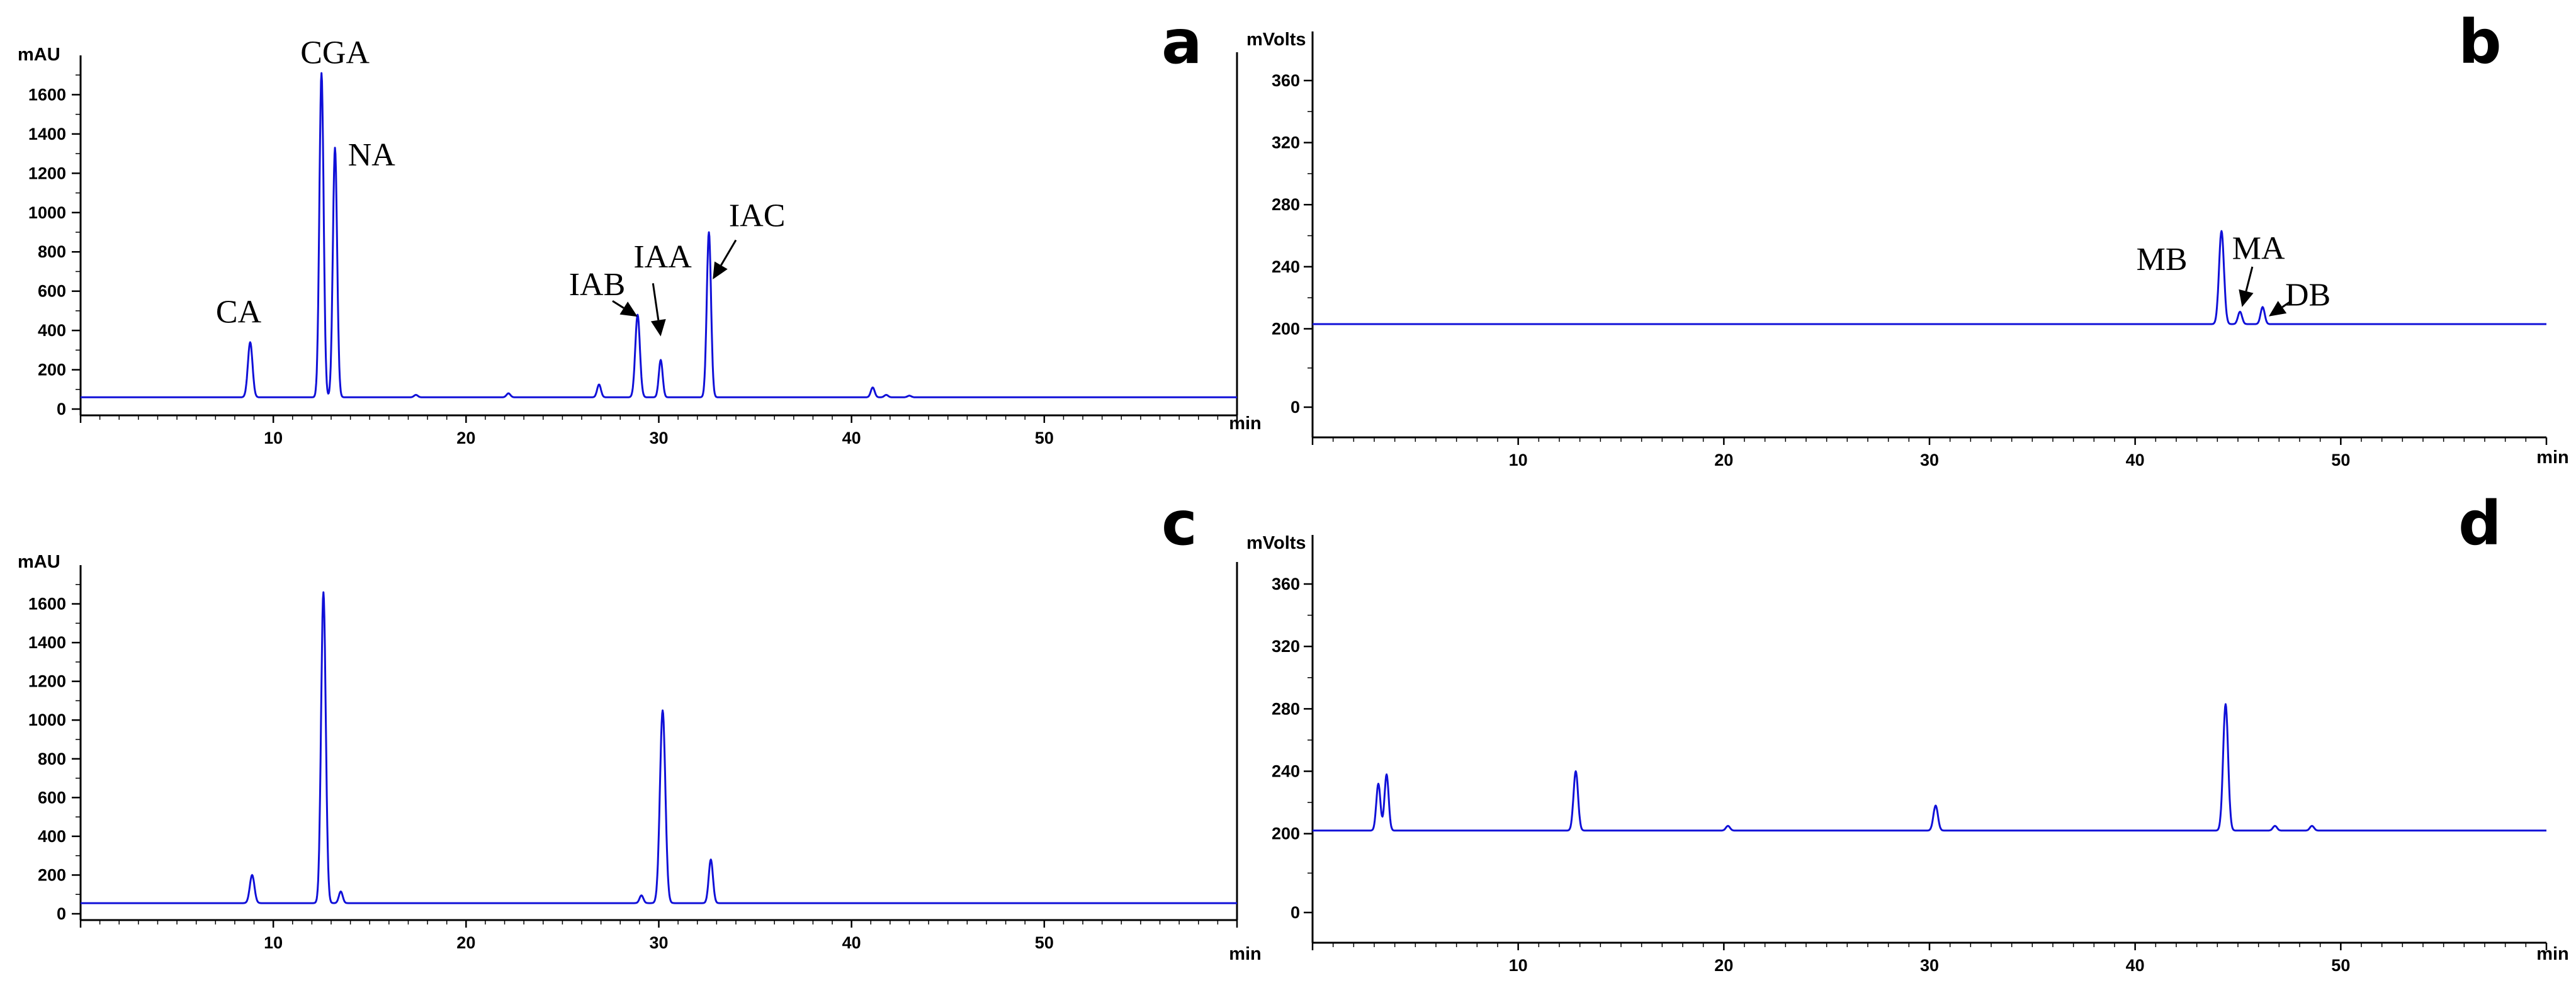  I want to click on peak-label: NA, so click(372, 155).